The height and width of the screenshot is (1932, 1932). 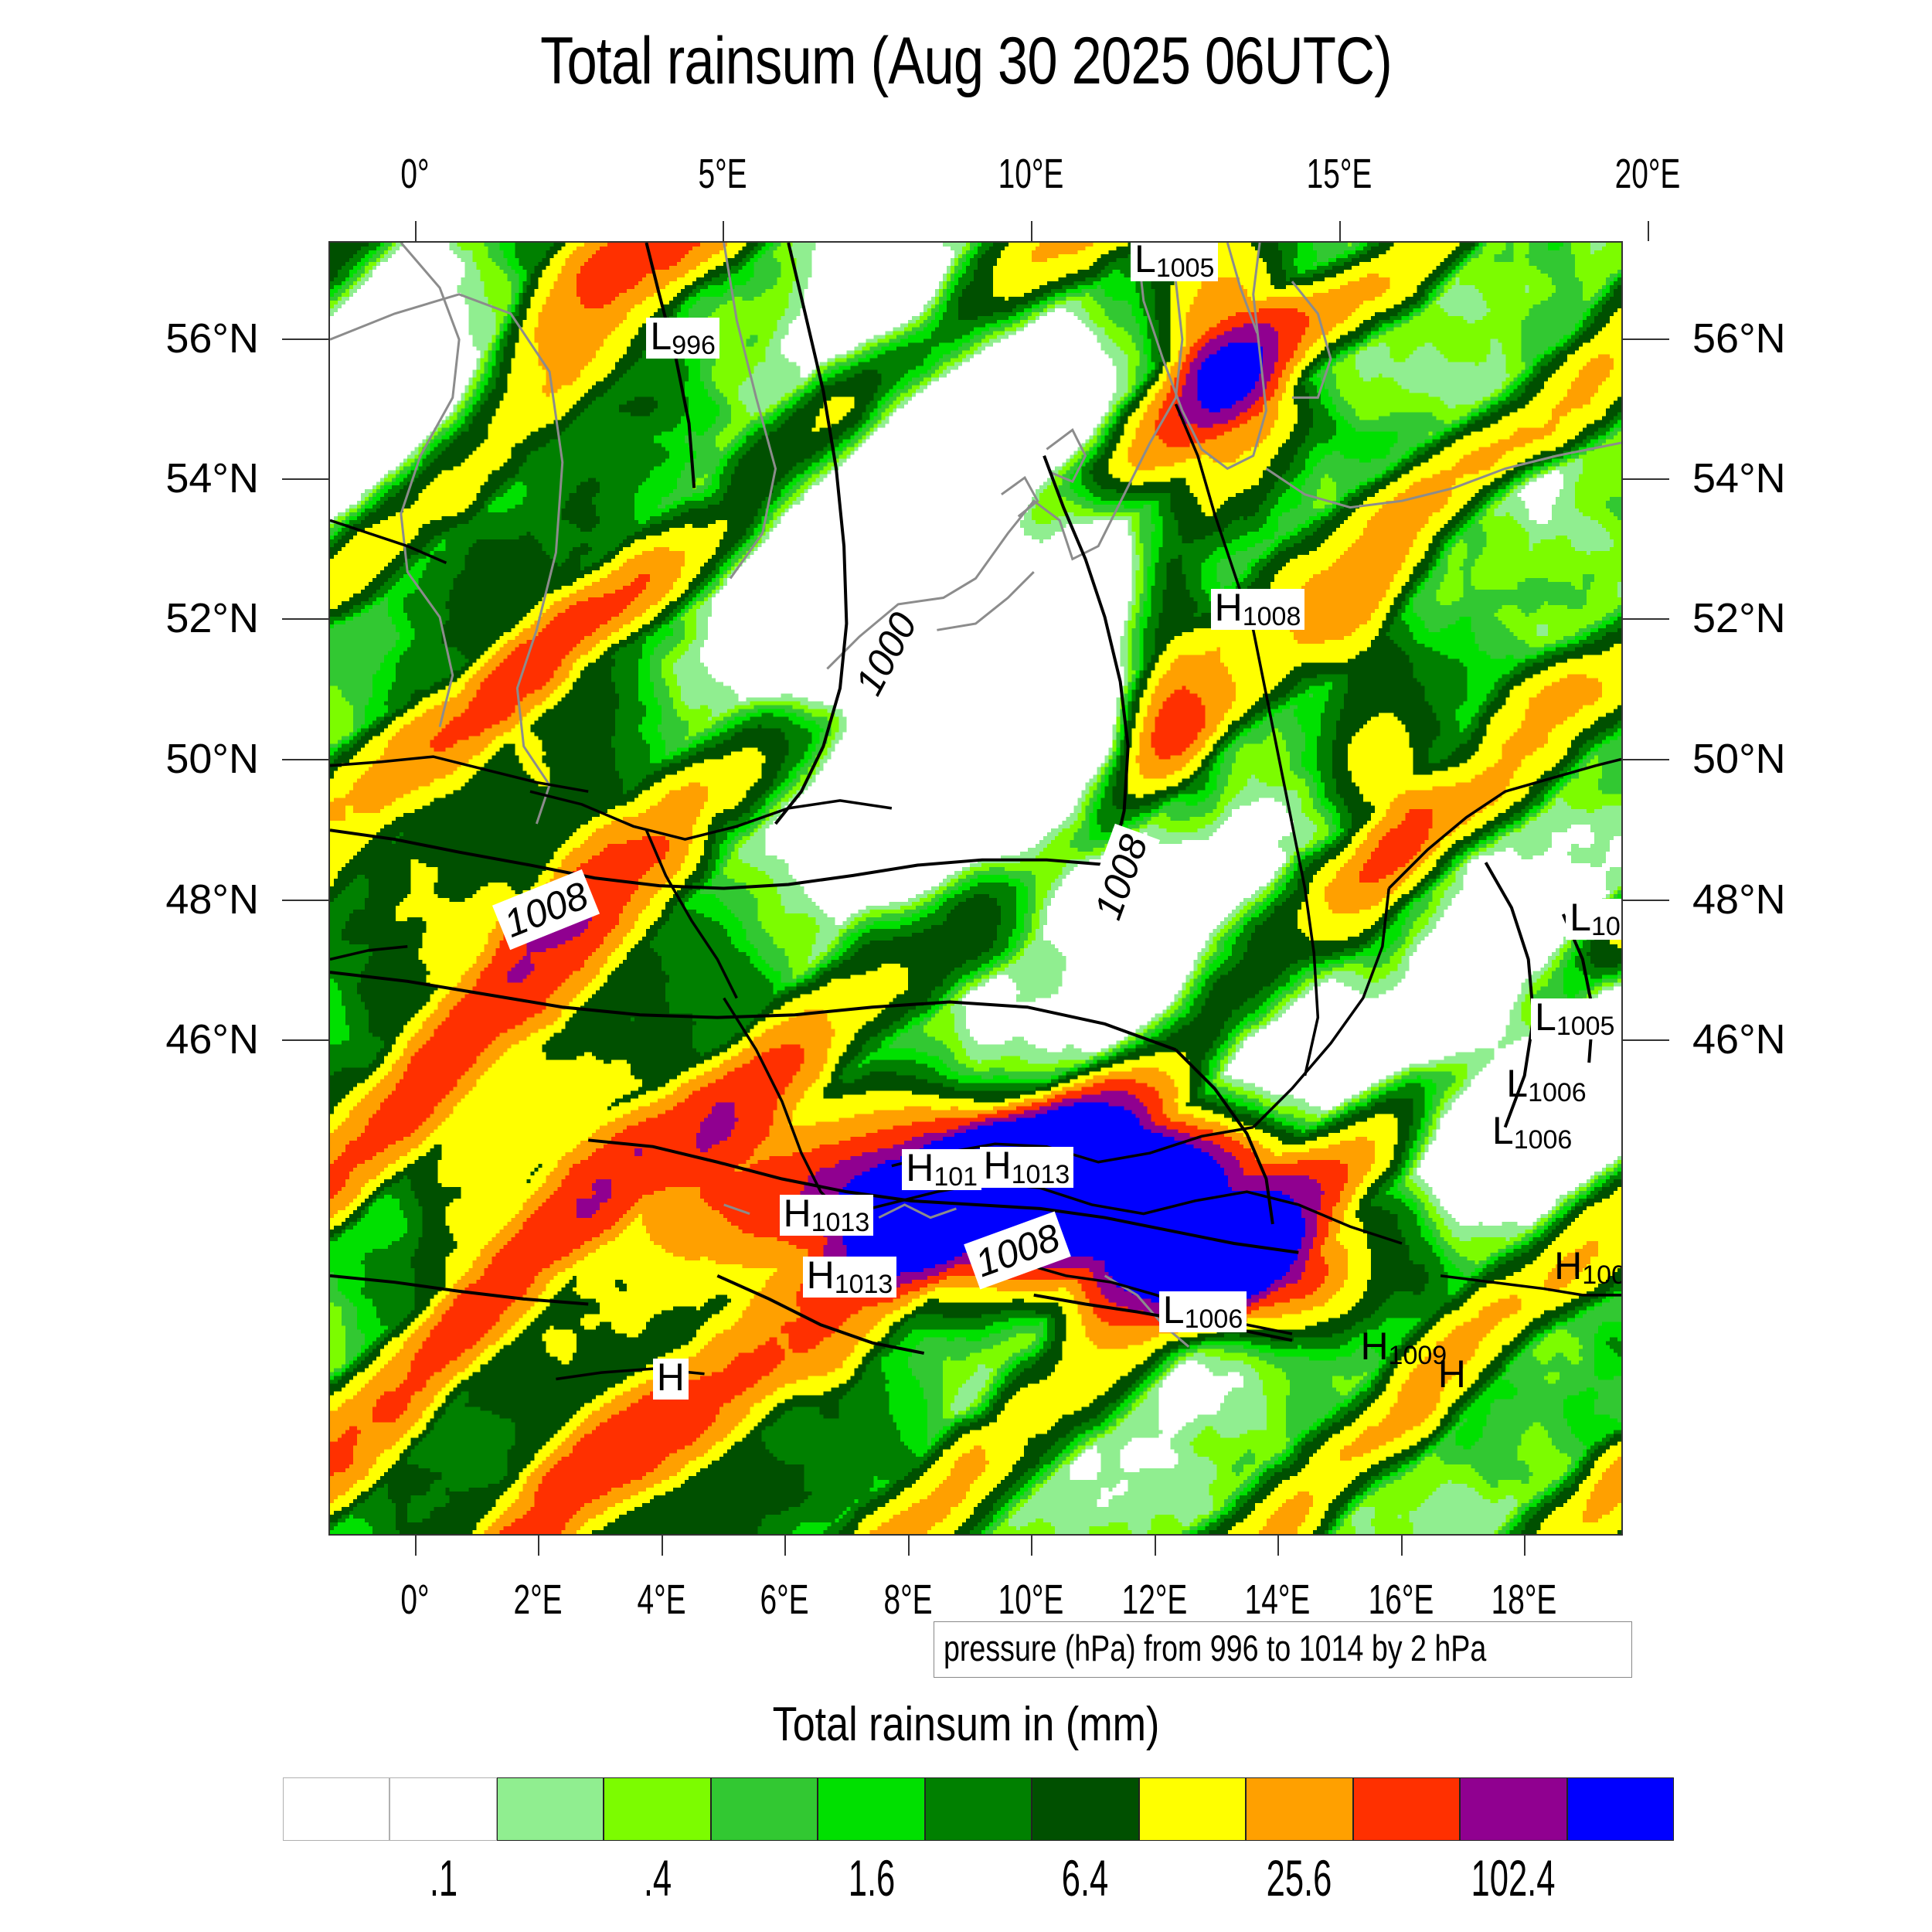 What do you see at coordinates (415, 1600) in the screenshot?
I see `bottom-lon-label: 0°` at bounding box center [415, 1600].